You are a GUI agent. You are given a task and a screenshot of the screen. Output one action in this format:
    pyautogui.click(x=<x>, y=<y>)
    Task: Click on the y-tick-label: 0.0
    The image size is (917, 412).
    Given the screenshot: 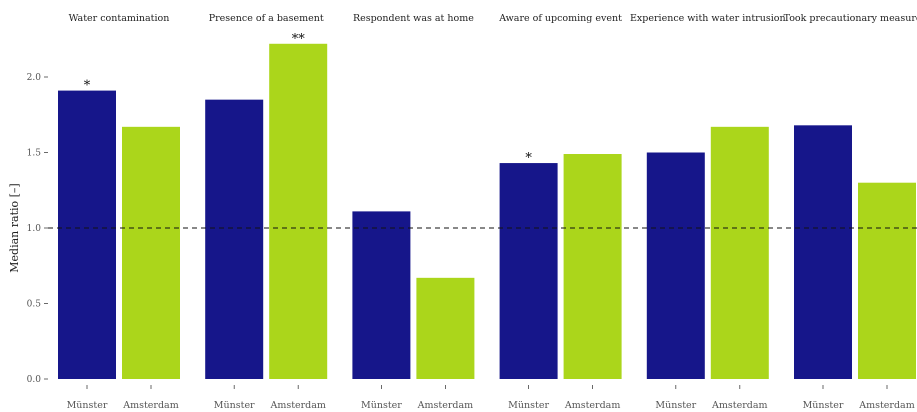 What is the action you would take?
    pyautogui.click(x=34, y=380)
    